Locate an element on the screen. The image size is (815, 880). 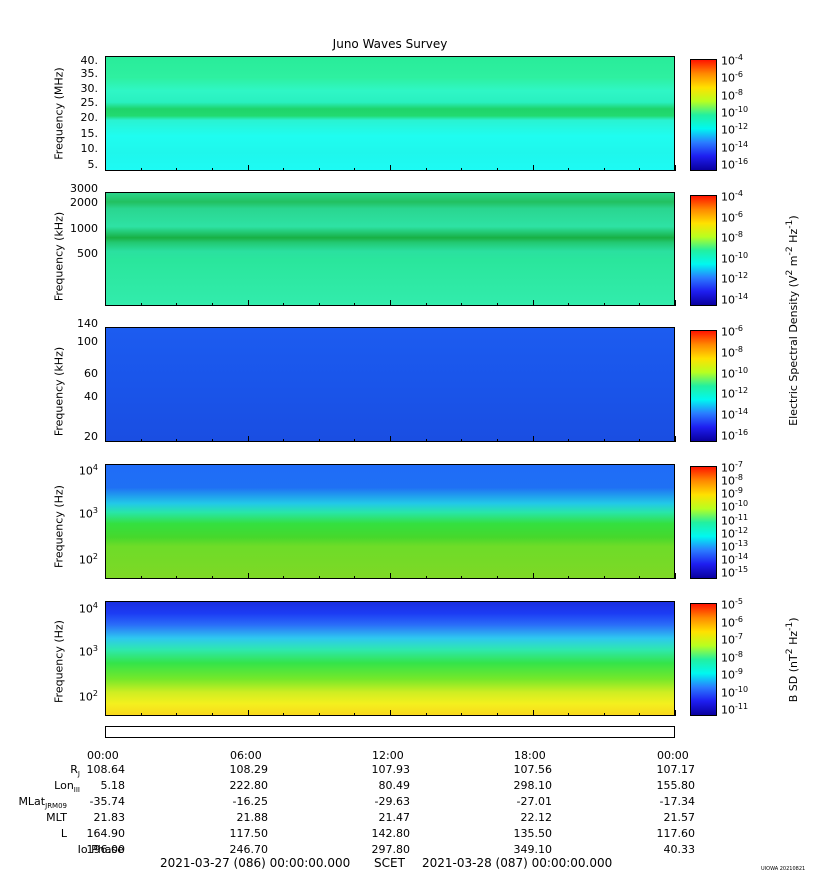
credit-stamp: UIOWA 20210821 is located at coordinates (783, 869).